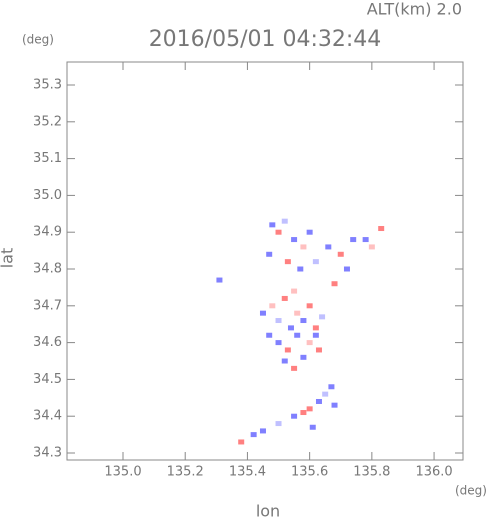 The width and height of the screenshot is (491, 521). What do you see at coordinates (414, 9) in the screenshot?
I see `annotation: ALT(km) 2.0` at bounding box center [414, 9].